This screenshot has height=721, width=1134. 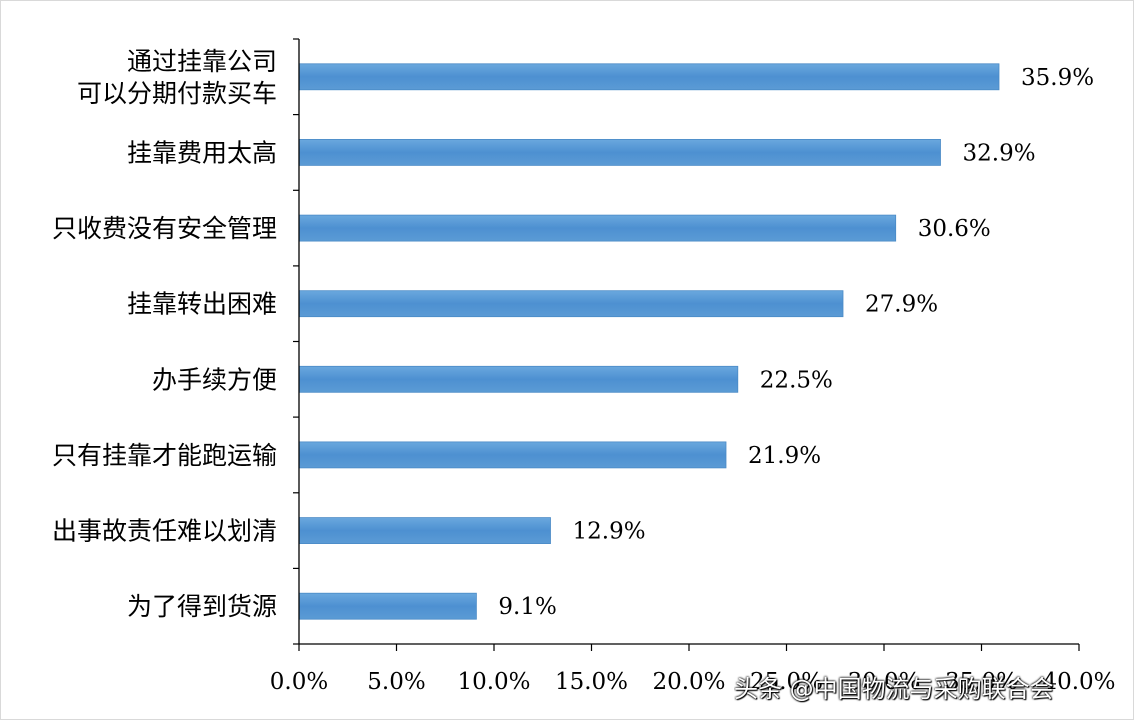 What do you see at coordinates (901, 305) in the screenshot?
I see `bar-value-label: 27.9%` at bounding box center [901, 305].